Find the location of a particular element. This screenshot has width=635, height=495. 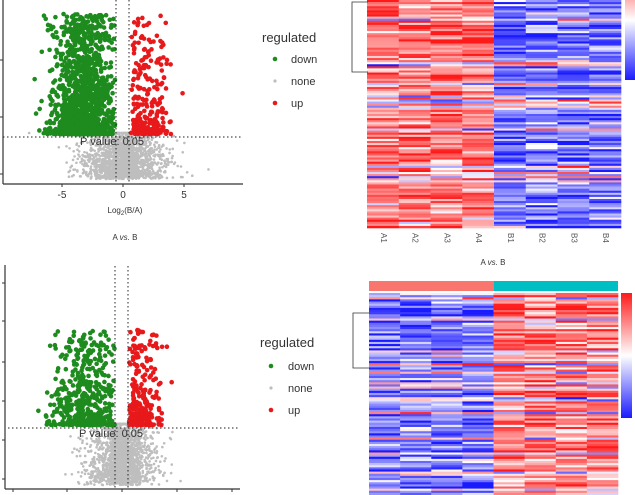

x-tick-label: -5 is located at coordinates (62, 195).